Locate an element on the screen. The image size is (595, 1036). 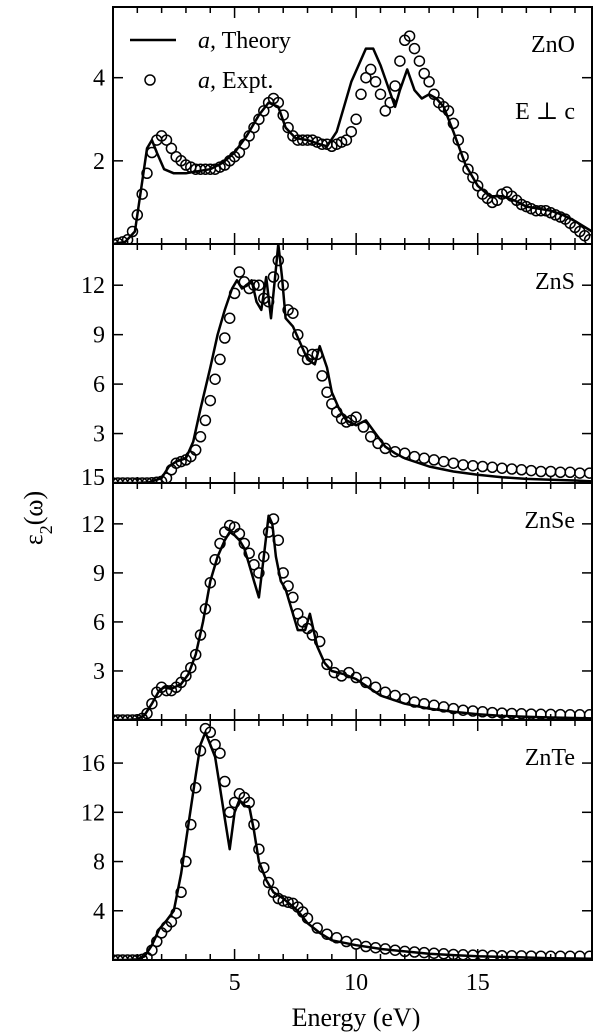
x-tick-label-5: 5 is located at coordinates (235, 983).